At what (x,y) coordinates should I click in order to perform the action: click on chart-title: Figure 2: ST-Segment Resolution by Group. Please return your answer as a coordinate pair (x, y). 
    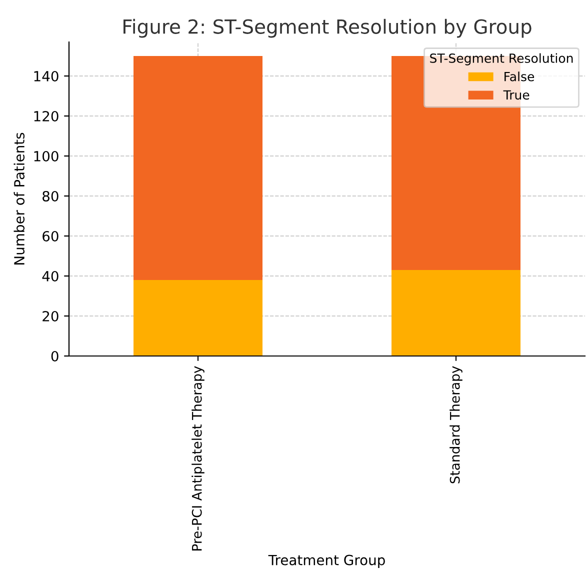
    Looking at the image, I should click on (328, 28).